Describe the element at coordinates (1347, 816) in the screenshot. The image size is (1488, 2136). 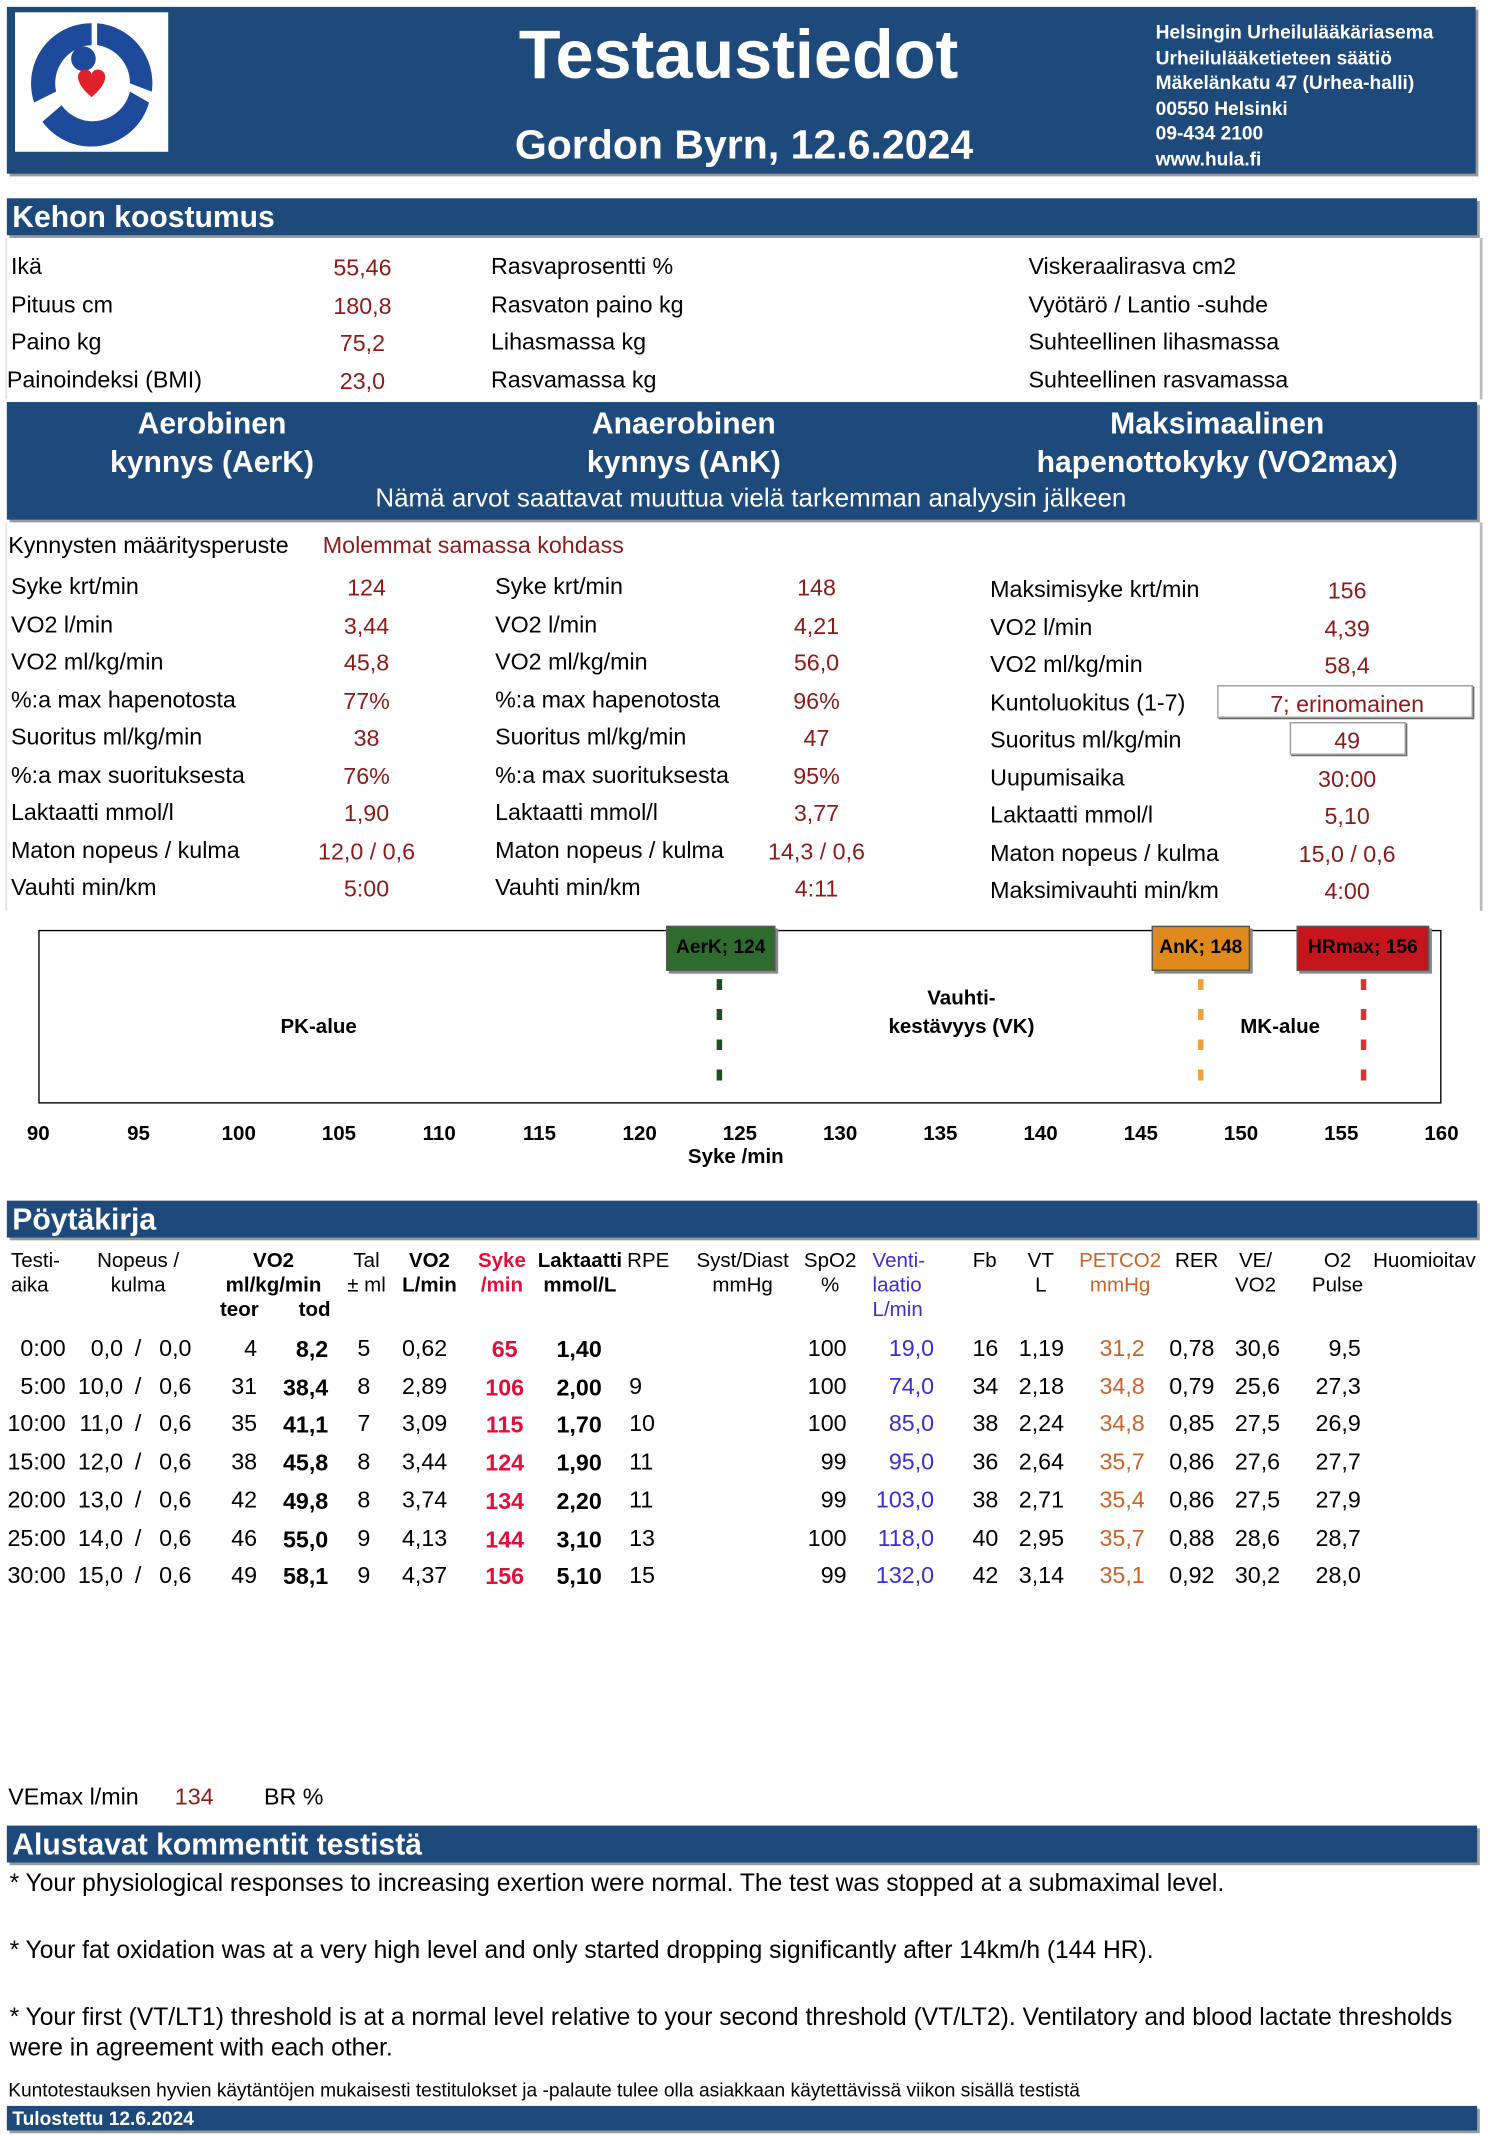
I see `field-value: 5,10` at that location.